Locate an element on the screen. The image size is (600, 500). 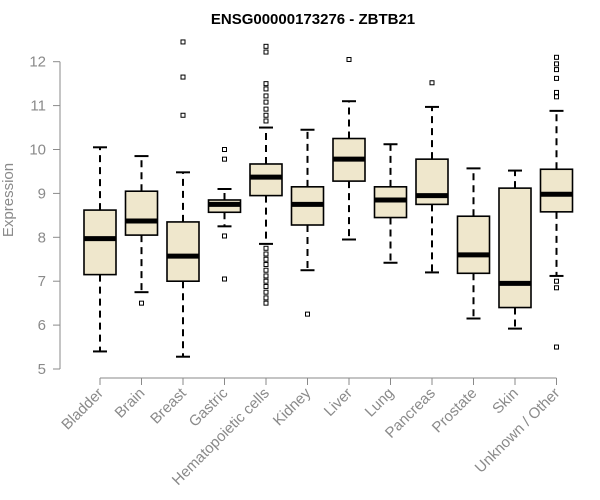
y-tick-label: 12 is located at coordinates (37, 62).